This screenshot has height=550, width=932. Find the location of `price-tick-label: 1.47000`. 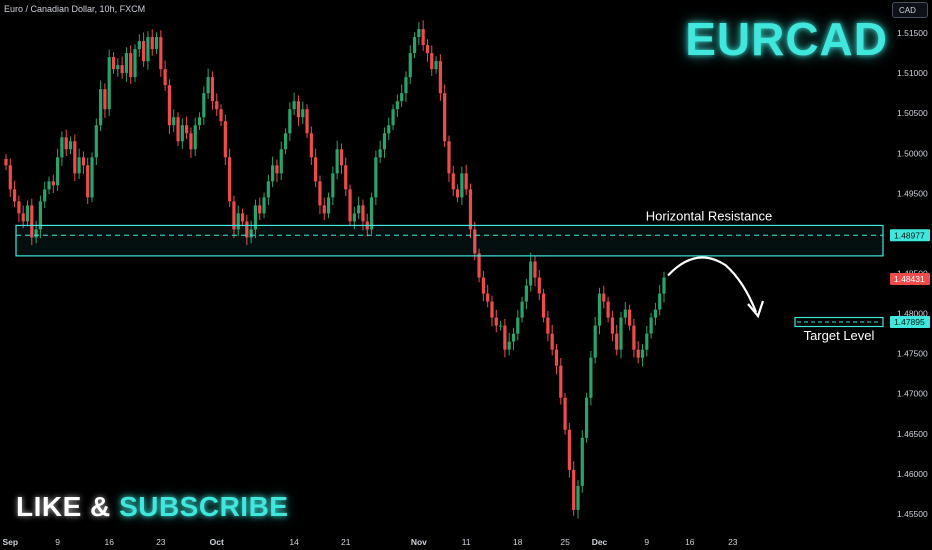

price-tick-label: 1.47000 is located at coordinates (912, 394).